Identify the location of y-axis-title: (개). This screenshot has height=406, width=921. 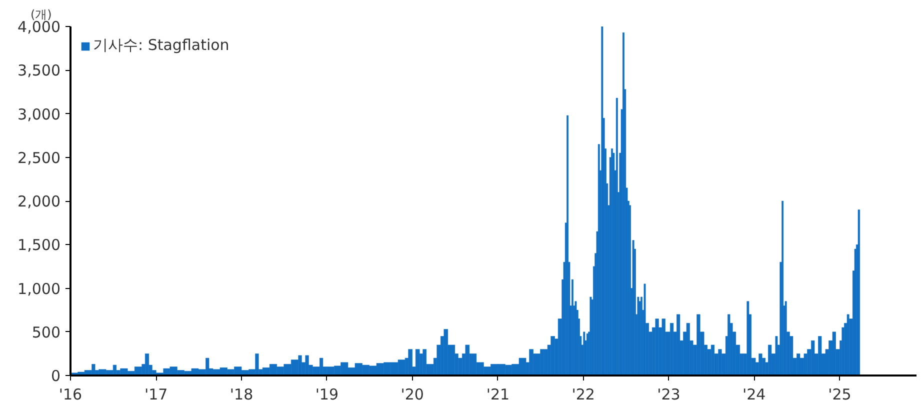
(41, 15).